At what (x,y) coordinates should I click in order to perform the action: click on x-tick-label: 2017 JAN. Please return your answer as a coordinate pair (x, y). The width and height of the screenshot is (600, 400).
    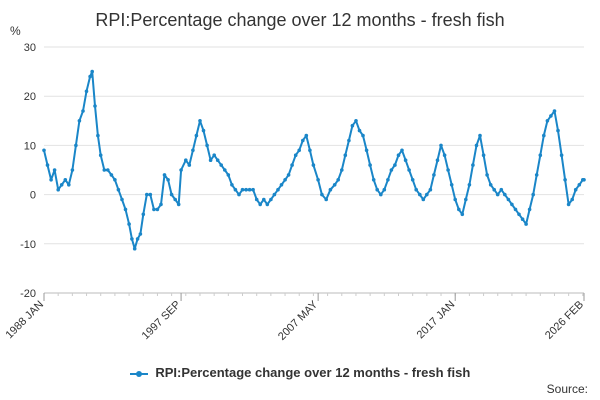
    Looking at the image, I should click on (436, 320).